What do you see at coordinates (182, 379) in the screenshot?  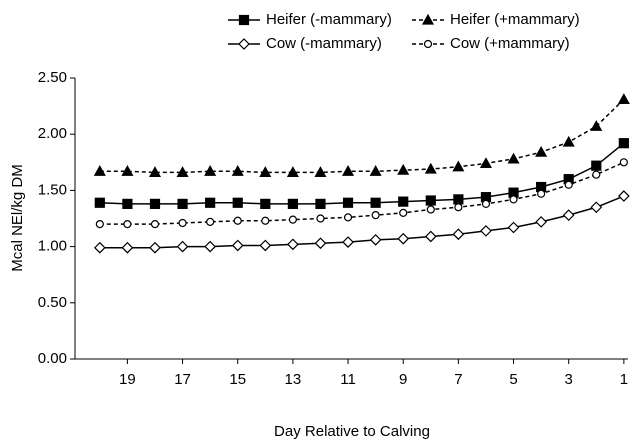 I see `x-tick-label: 17` at bounding box center [182, 379].